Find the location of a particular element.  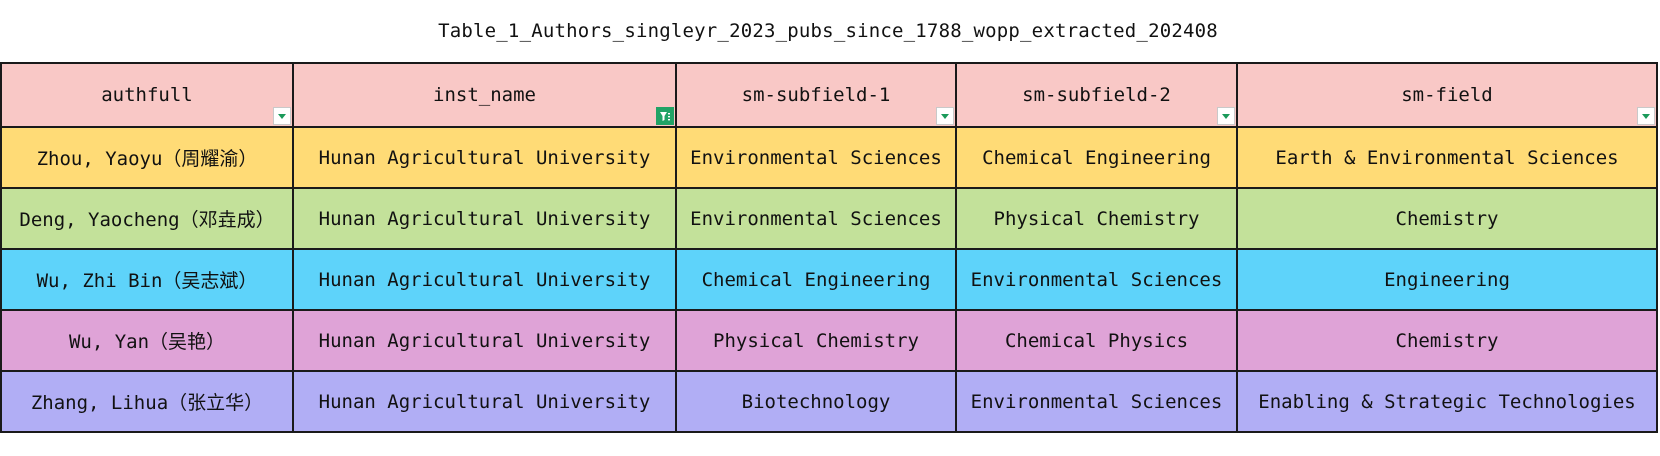

cell-authfull: Deng, Yaocheng（邓垚成） is located at coordinates (147, 218).